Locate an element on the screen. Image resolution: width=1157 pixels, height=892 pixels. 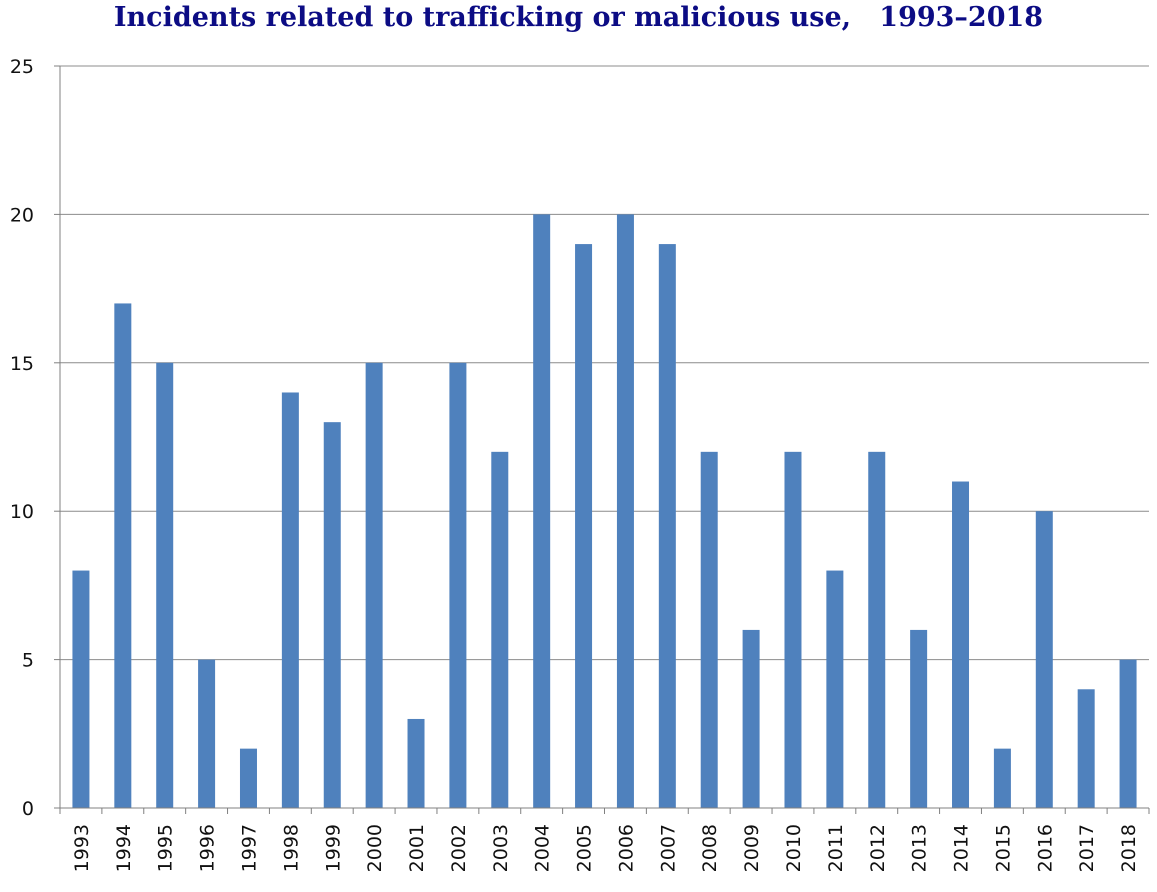
bar-2002 is located at coordinates (458, 585).